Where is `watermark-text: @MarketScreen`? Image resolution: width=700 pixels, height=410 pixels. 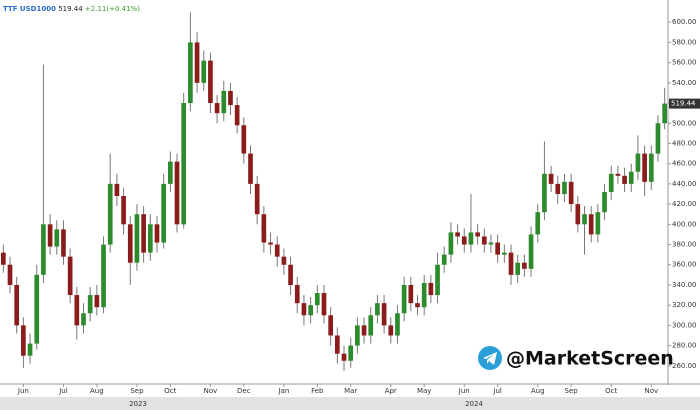 watermark-text: @MarketScreen is located at coordinates (590, 359).